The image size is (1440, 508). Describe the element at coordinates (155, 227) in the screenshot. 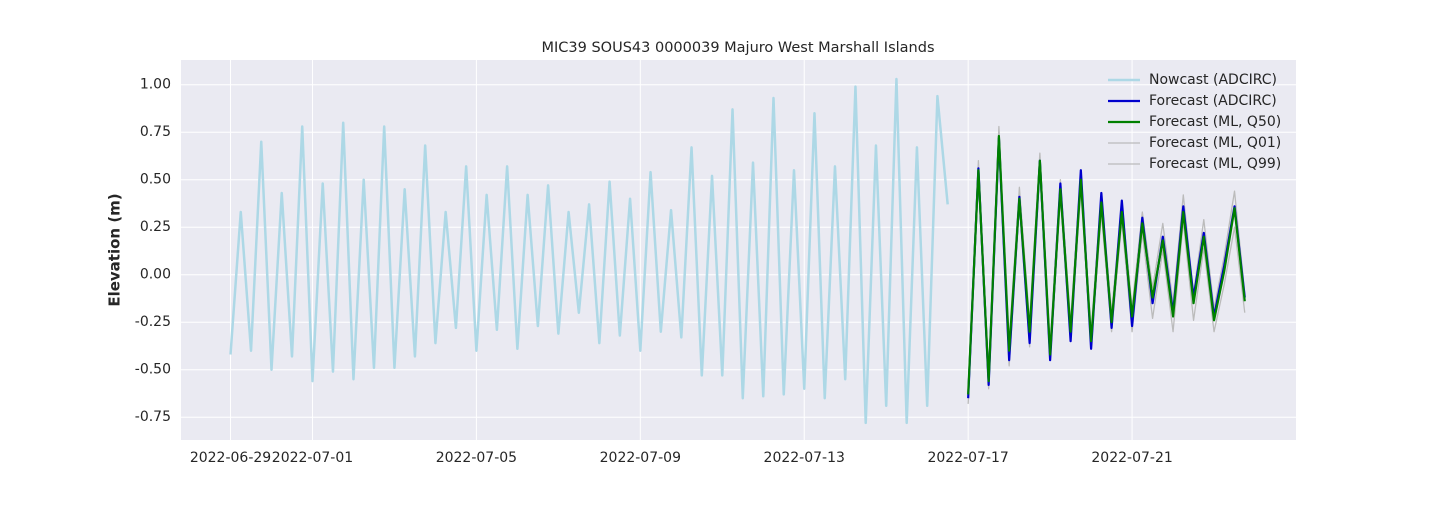

I see `y-tick-label: 0.25` at that location.